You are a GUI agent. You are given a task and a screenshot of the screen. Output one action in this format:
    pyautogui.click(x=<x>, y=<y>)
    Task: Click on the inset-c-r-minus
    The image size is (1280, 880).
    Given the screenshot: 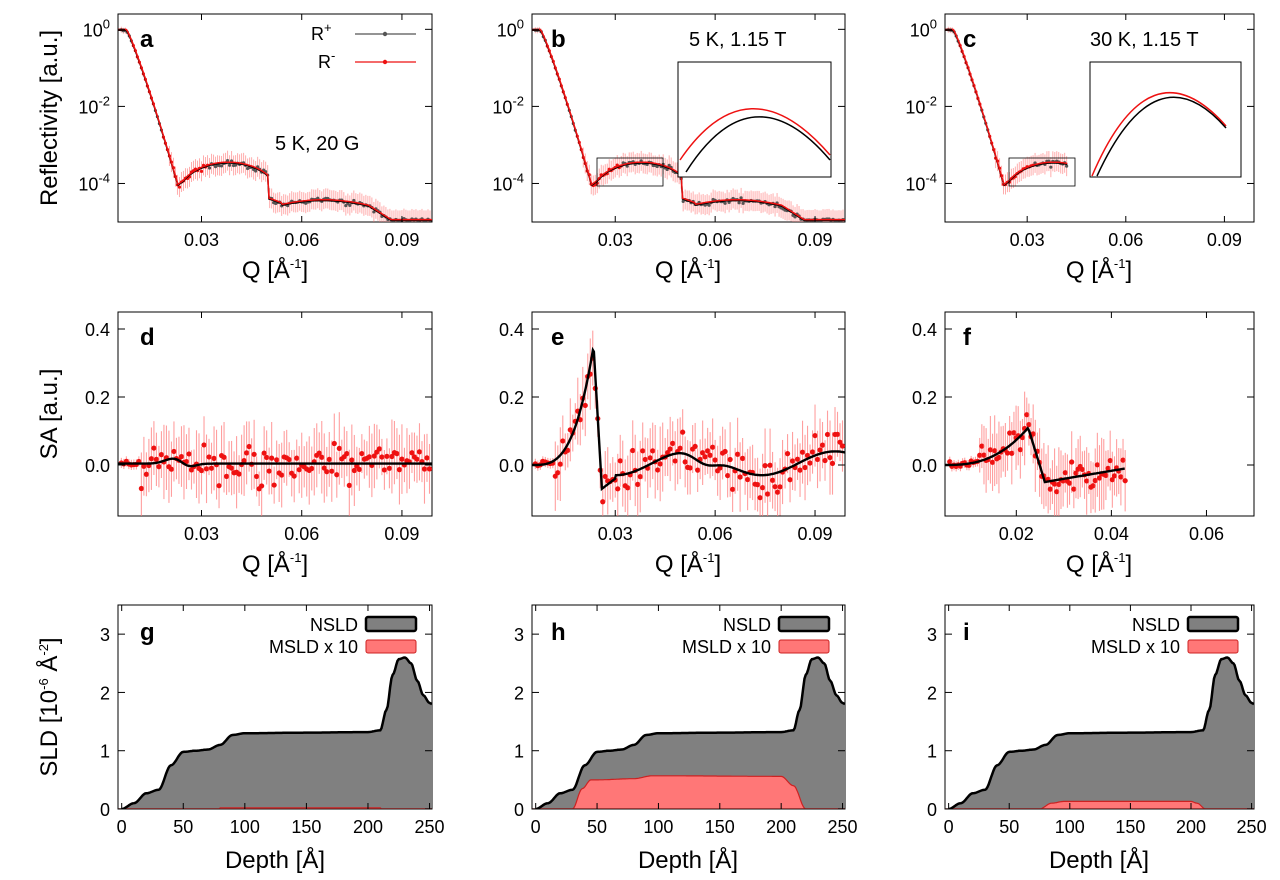 What is the action you would take?
    pyautogui.click(x=1159, y=134)
    